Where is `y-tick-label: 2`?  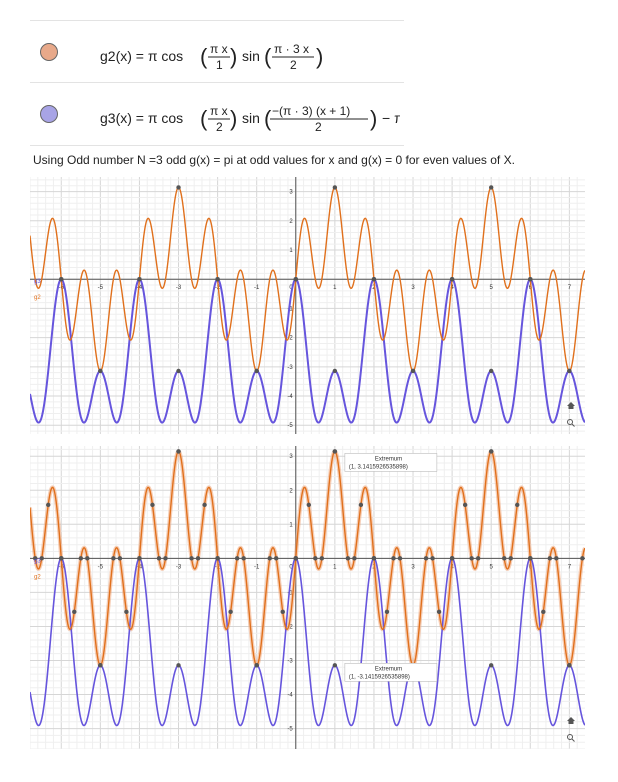
y-tick-label: 2 is located at coordinates (291, 222).